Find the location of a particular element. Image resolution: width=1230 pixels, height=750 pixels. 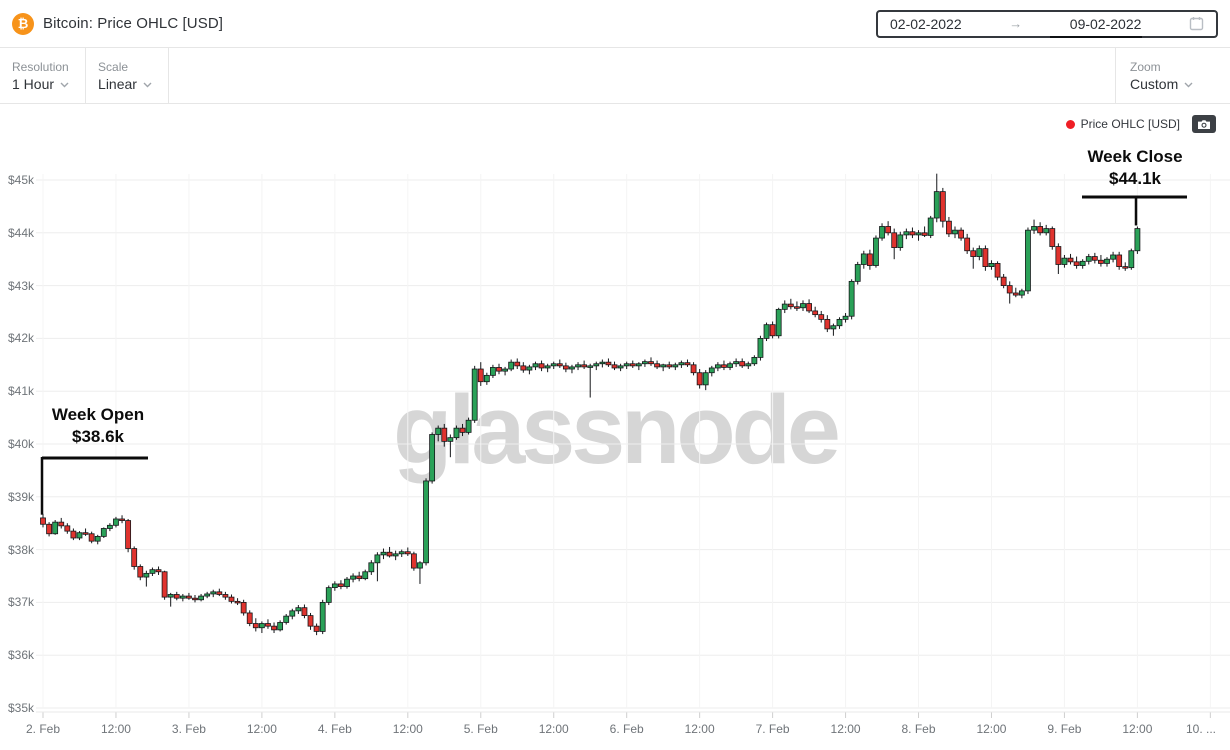

date-range-picker: 02-02-2022 → 09-02-2022 is located at coordinates (1047, 23).